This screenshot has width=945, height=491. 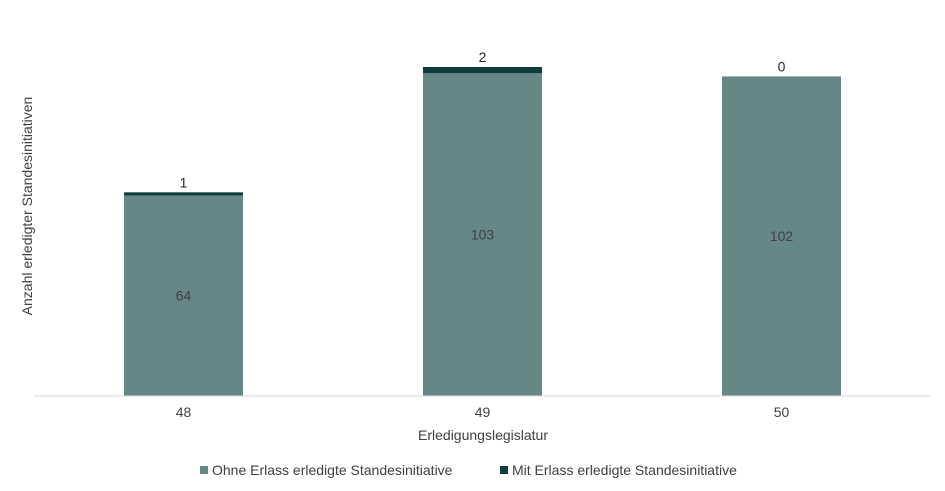 What do you see at coordinates (27, 206) in the screenshot?
I see `y-axis-title: Anzahl erledigter Standesinitiativen` at bounding box center [27, 206].